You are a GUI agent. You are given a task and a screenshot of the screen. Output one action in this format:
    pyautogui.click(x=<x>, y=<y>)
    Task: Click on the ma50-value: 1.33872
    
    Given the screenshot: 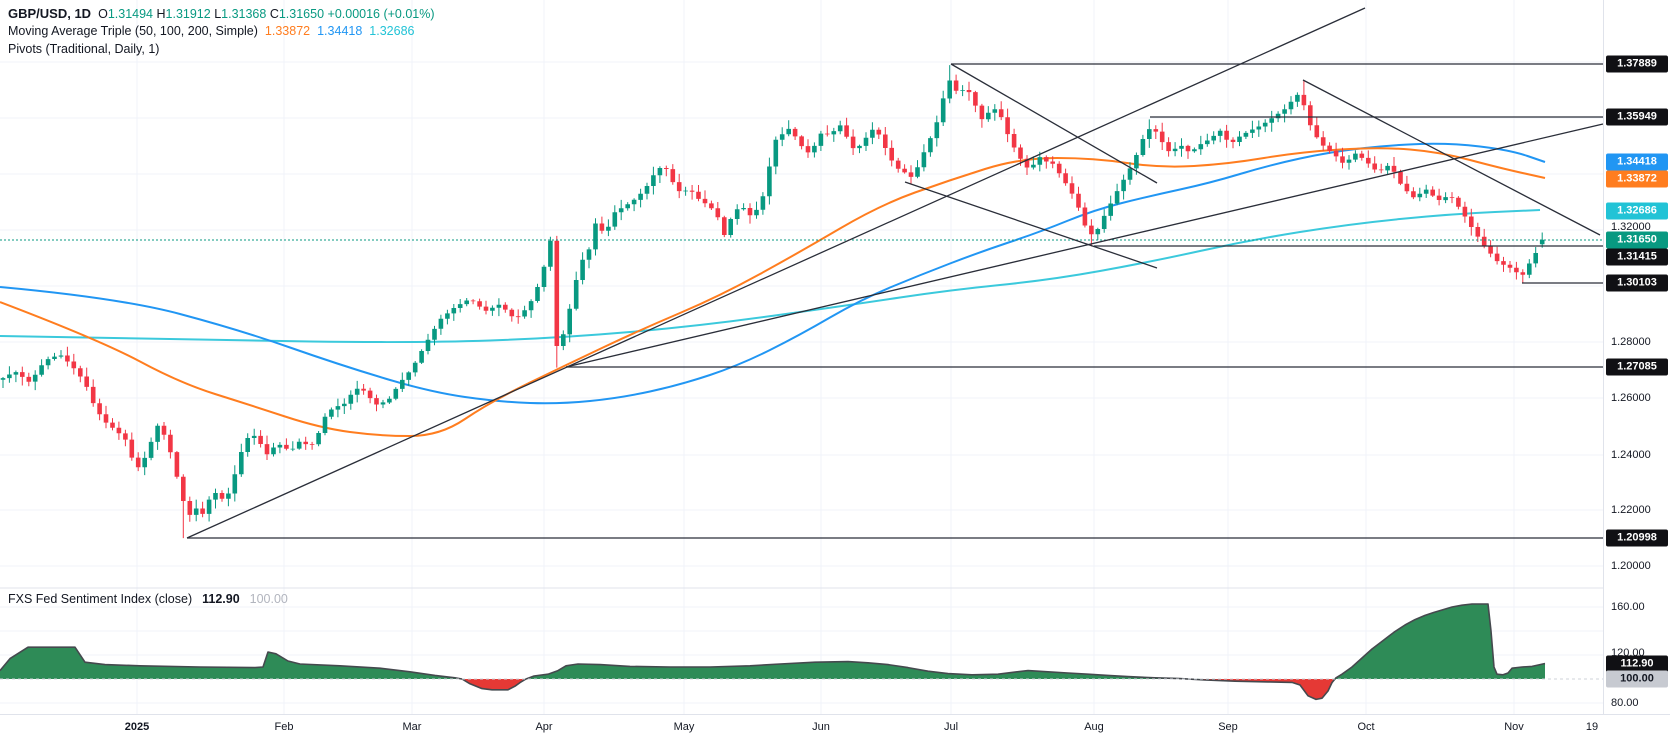 What is the action you would take?
    pyautogui.click(x=287, y=31)
    